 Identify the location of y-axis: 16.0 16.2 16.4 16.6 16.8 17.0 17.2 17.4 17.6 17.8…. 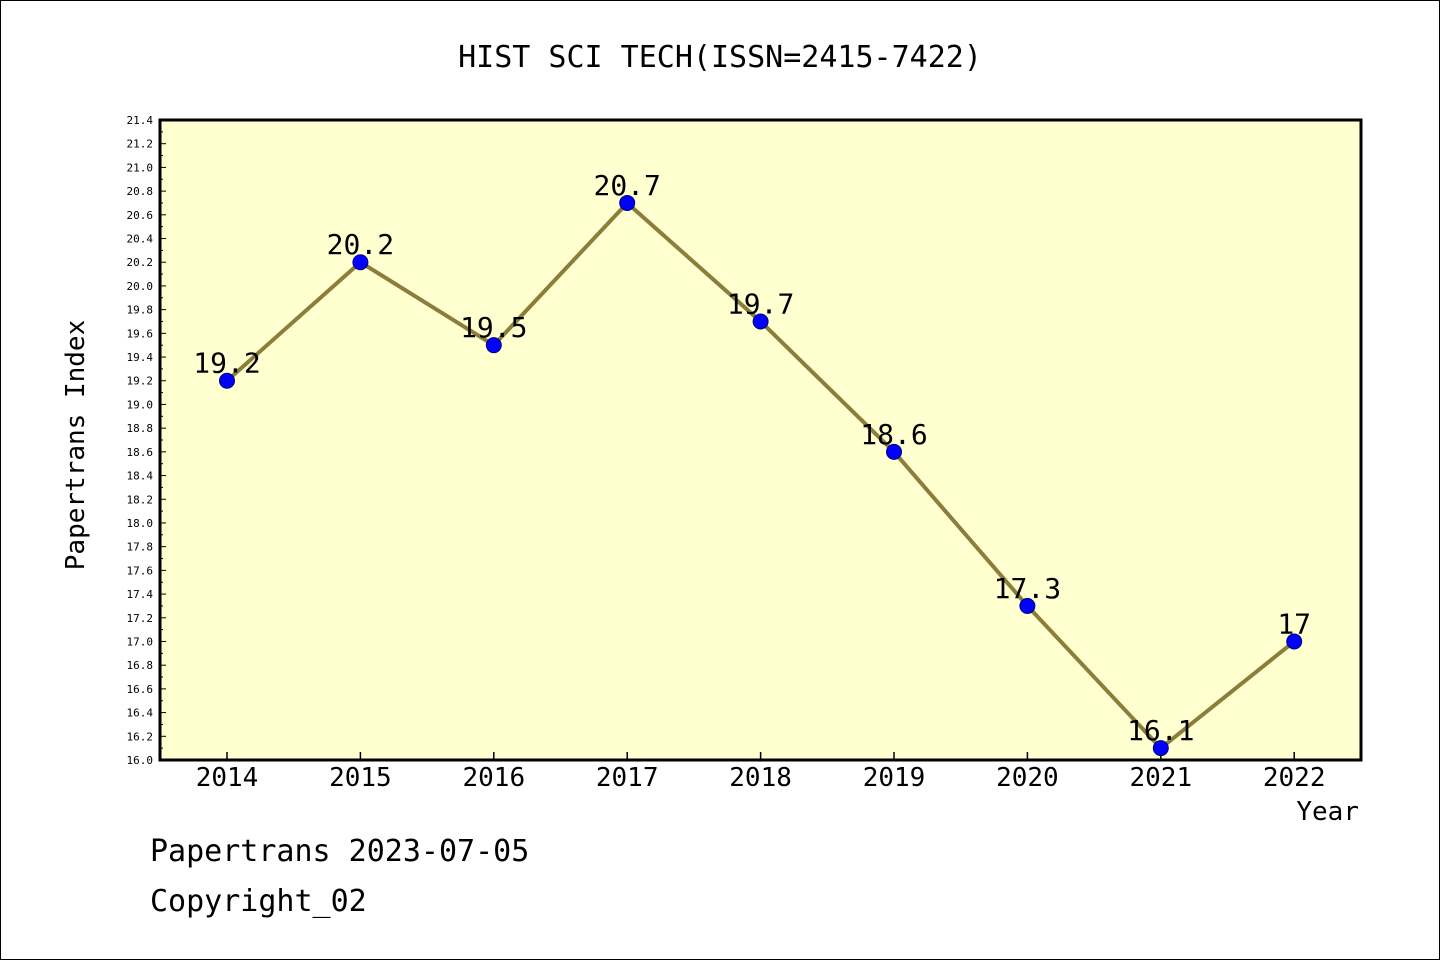
(146, 440).